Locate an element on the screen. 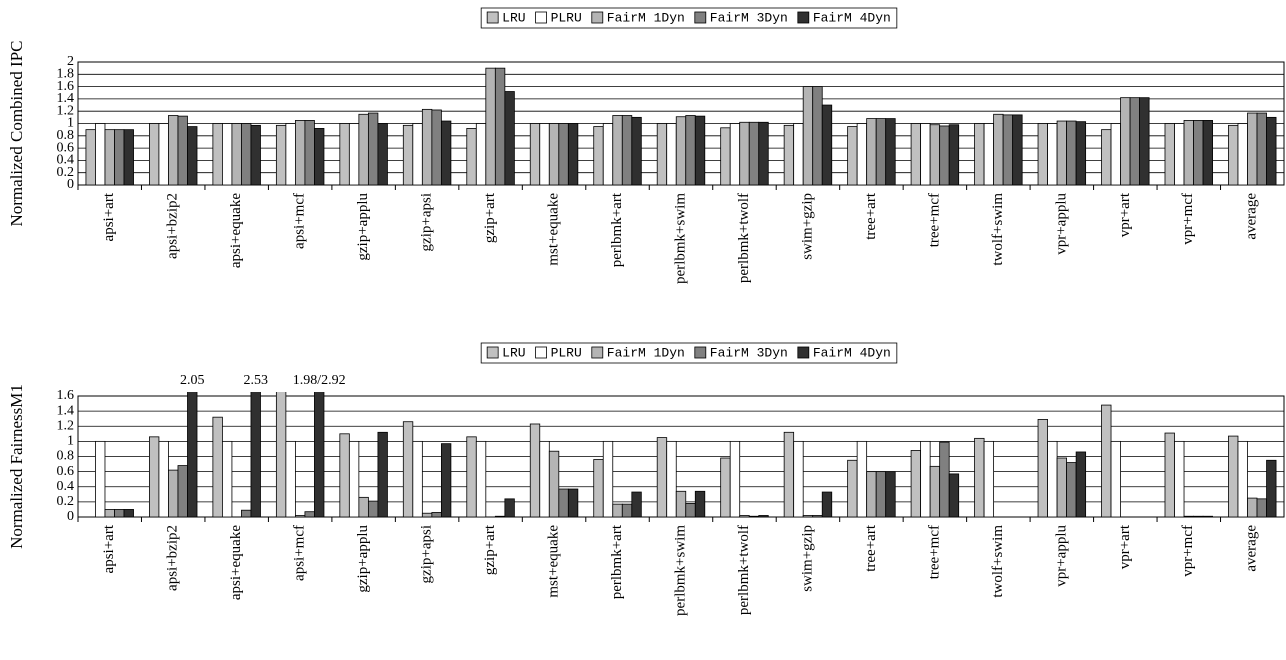  y-tick-label: 1.4 is located at coordinates (66, 410).